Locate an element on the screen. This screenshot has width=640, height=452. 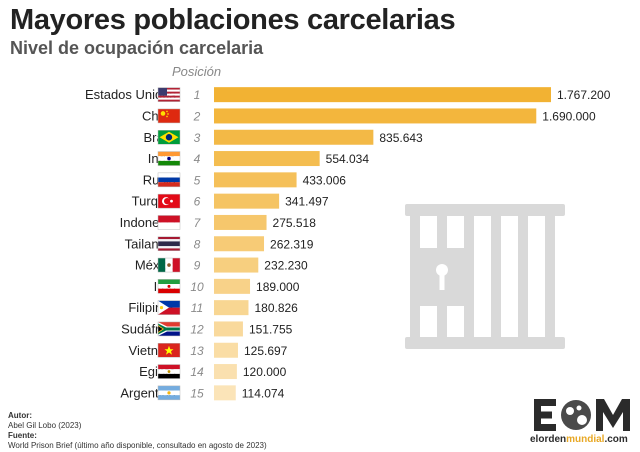
rank-label: 8 is located at coordinates (197, 244).